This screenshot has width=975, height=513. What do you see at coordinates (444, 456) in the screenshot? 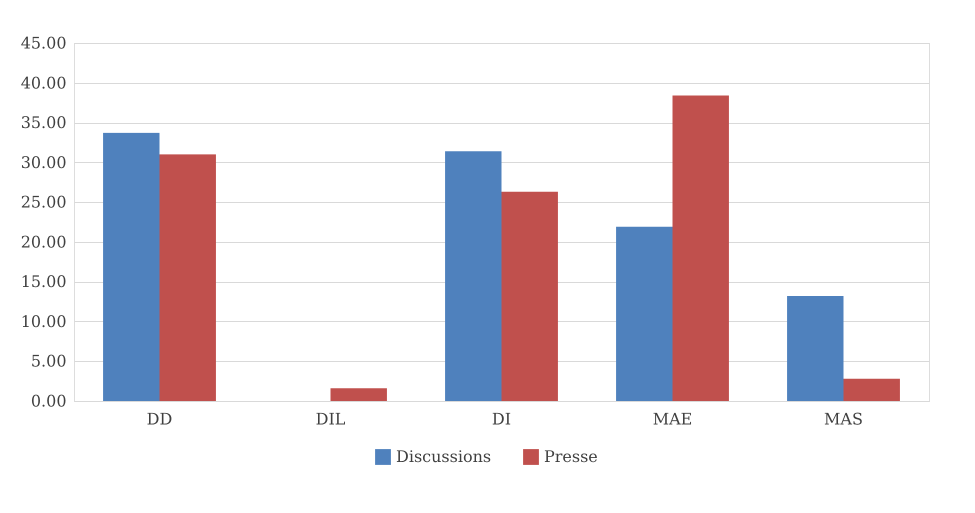
I see `legend-label: Discussions` at bounding box center [444, 456].